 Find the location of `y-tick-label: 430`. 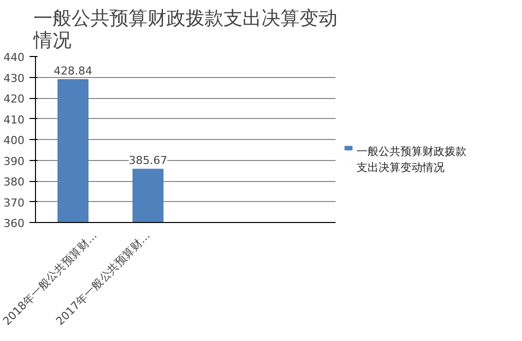

y-tick-label: 430 is located at coordinates (14, 78).